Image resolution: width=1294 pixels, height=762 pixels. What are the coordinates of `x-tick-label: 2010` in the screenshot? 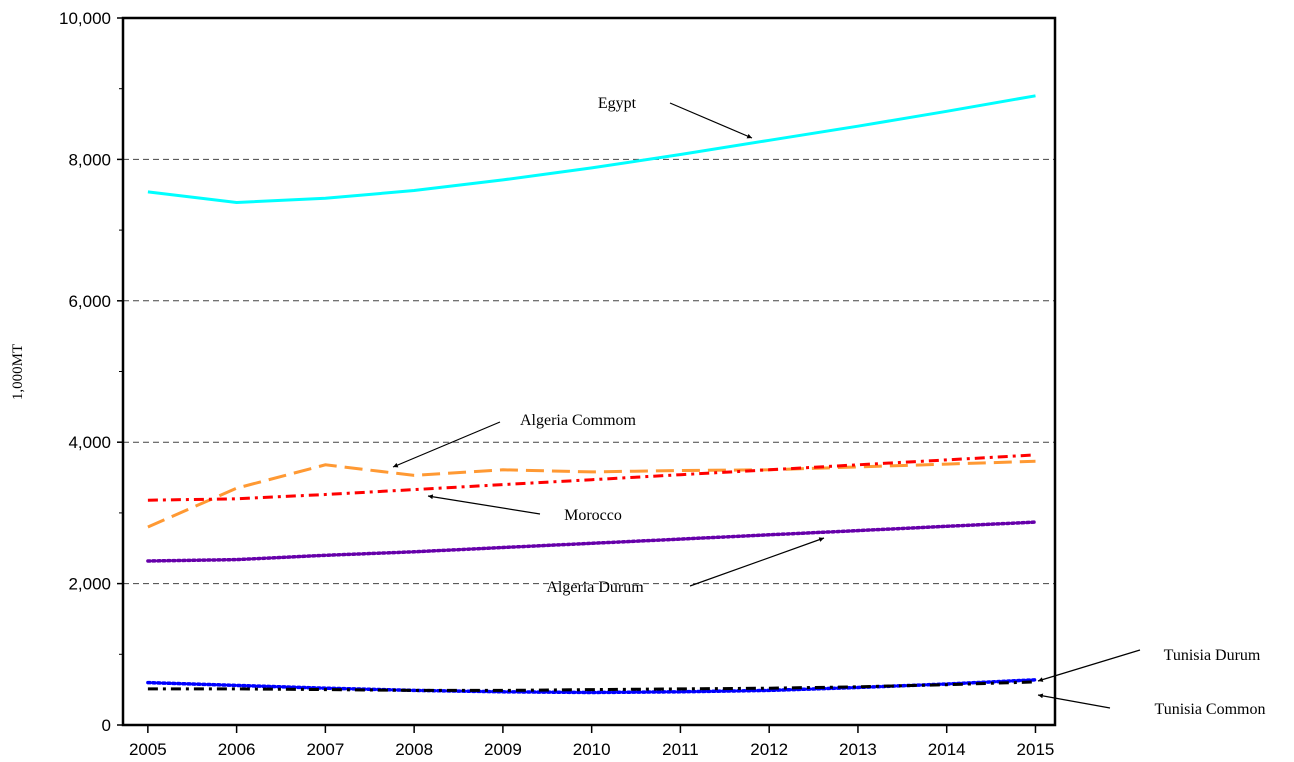 It's located at (592, 749).